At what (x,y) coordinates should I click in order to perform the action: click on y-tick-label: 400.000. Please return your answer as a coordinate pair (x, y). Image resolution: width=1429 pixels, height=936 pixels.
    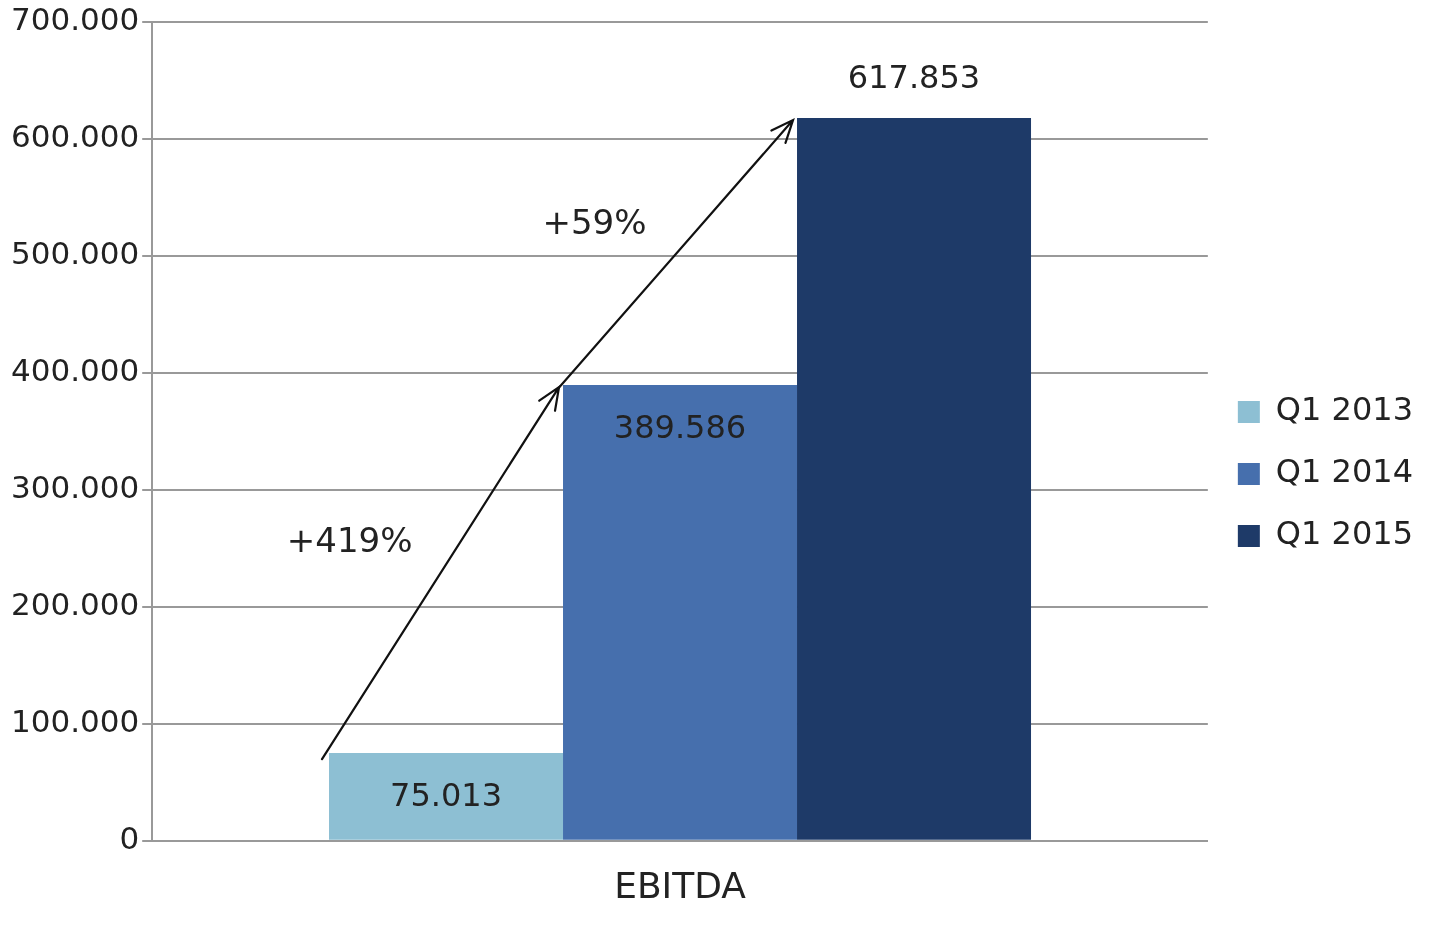
    Looking at the image, I should click on (75, 369).